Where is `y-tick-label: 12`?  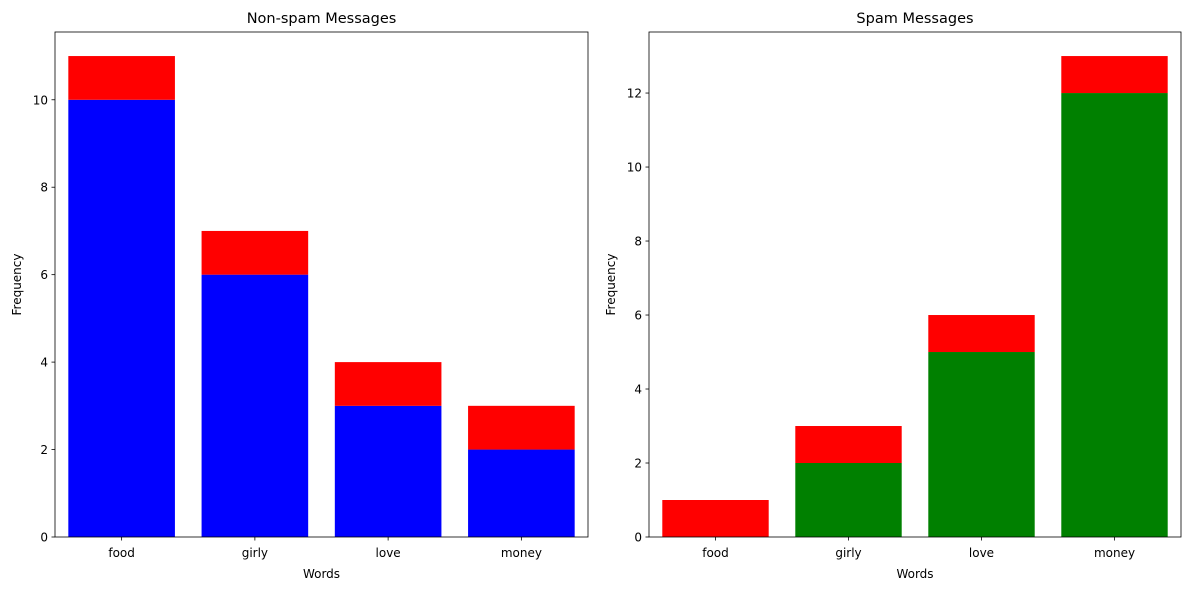
y-tick-label: 12 is located at coordinates (634, 94).